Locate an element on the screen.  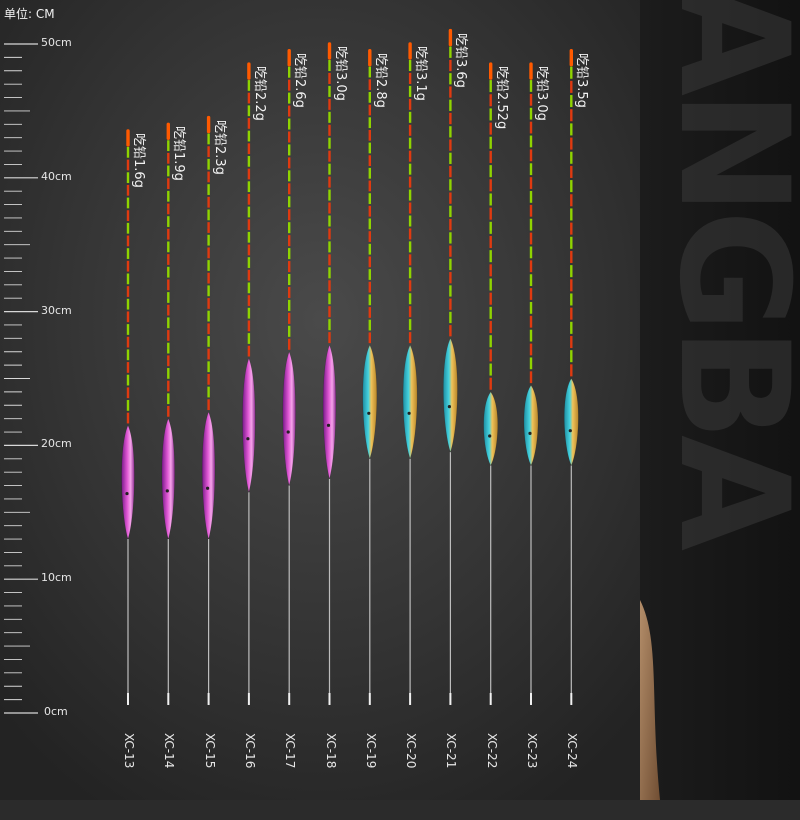
float-model-label: XC-18 is located at coordinates (330, 751).